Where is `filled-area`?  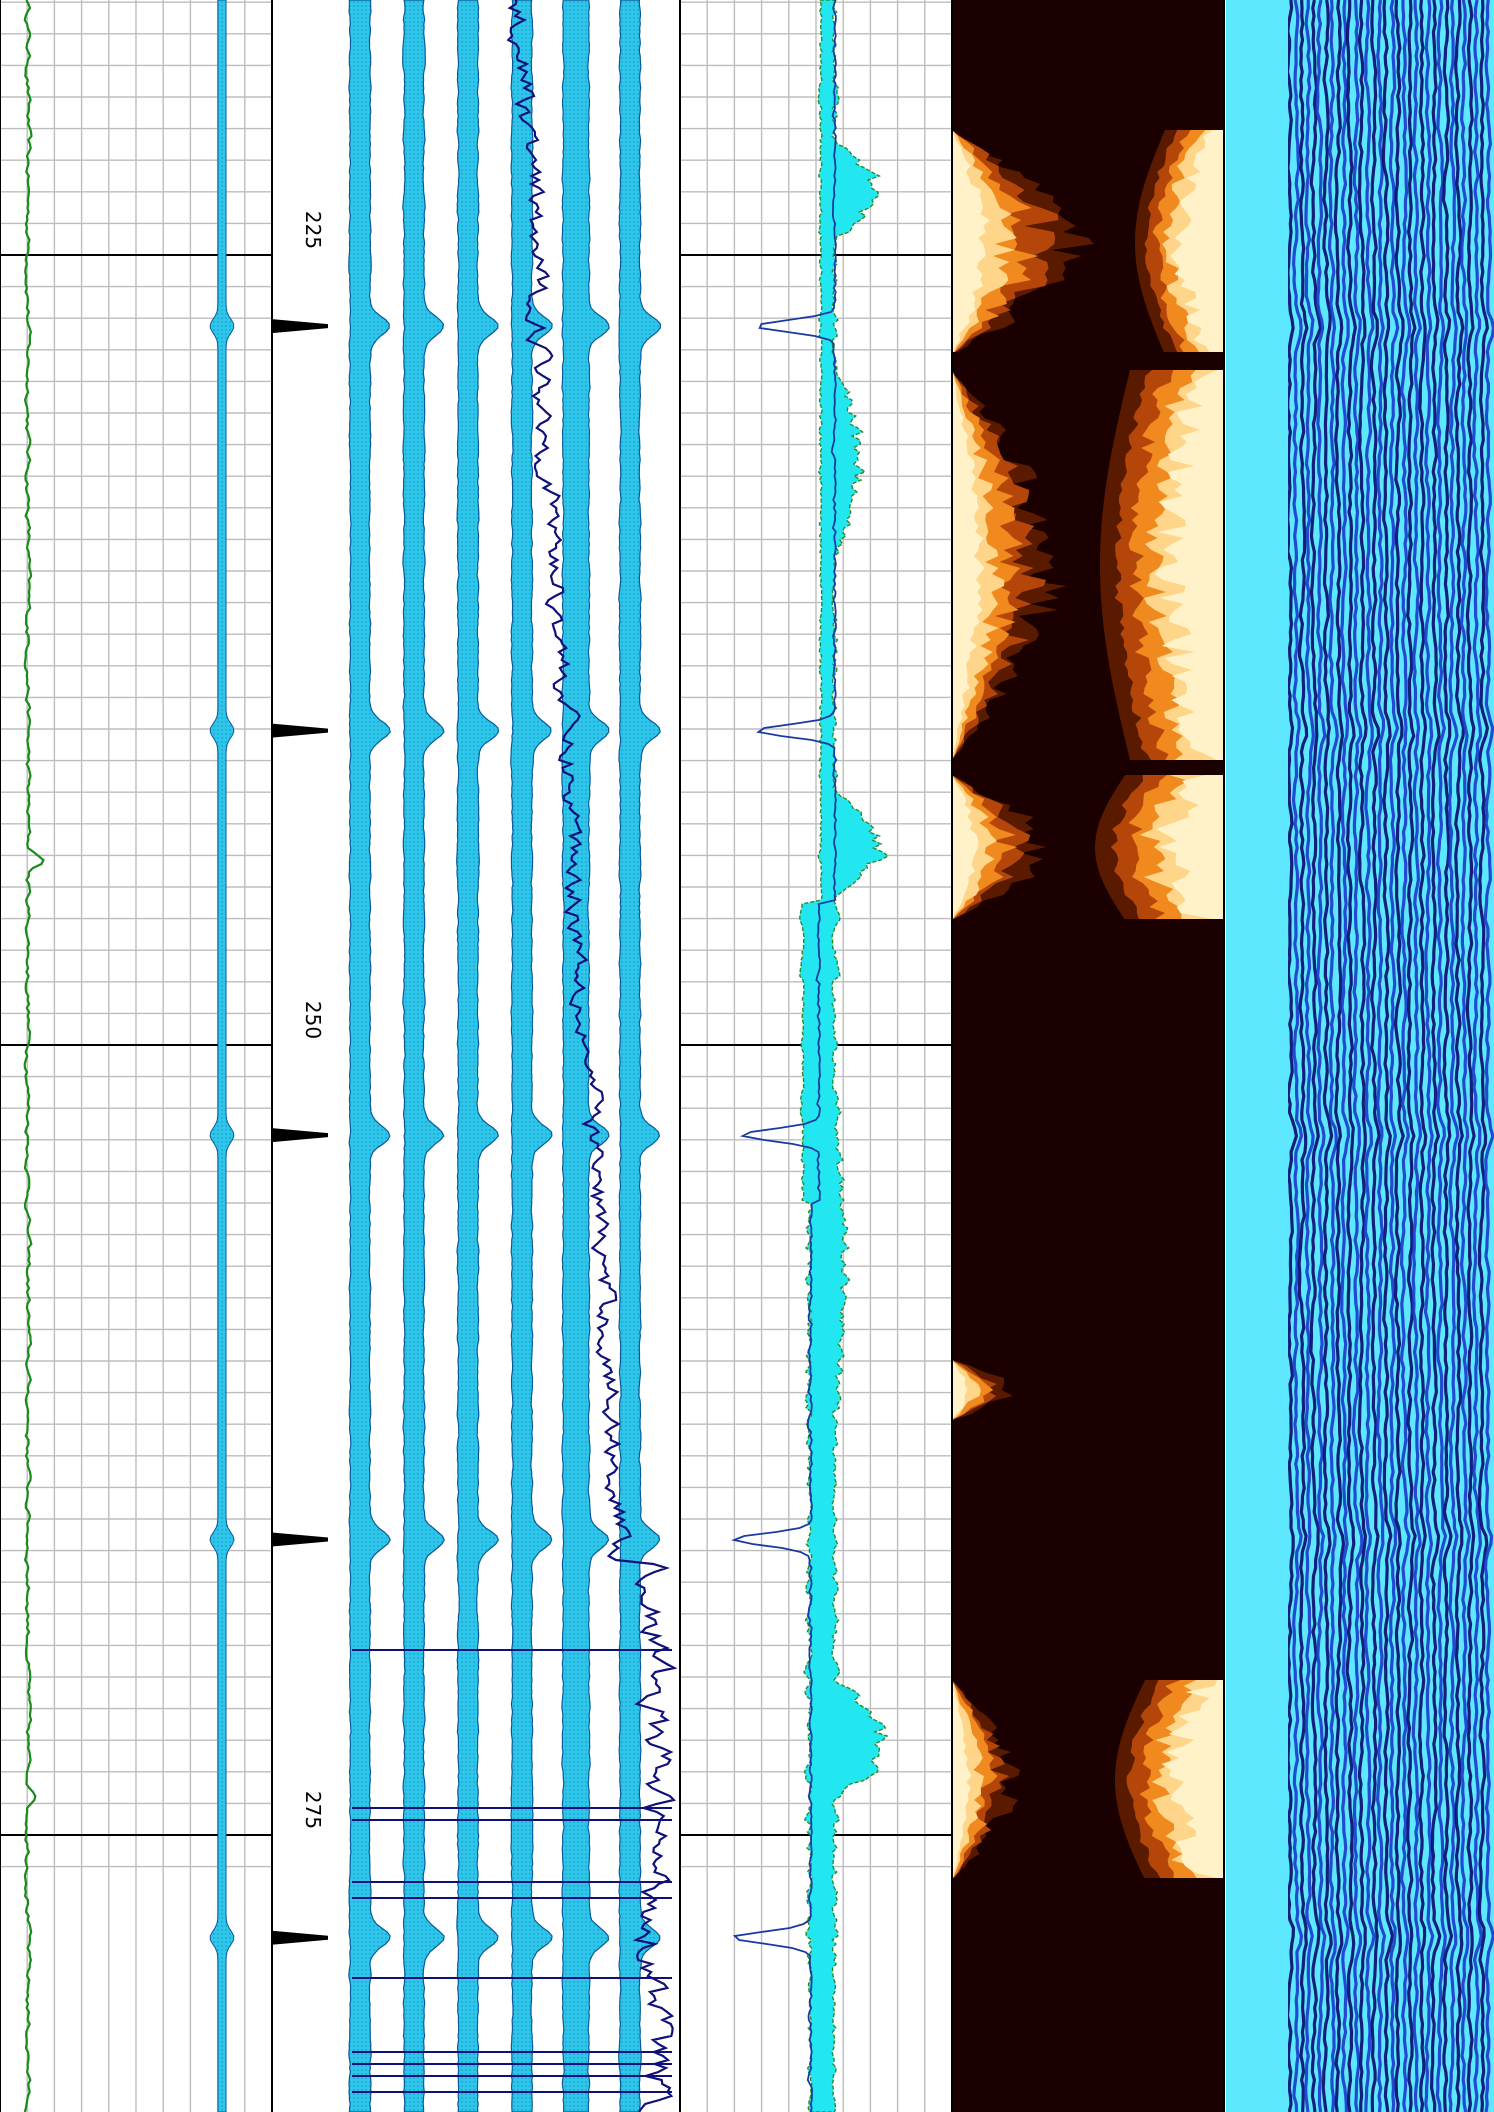
filled-area is located at coordinates (844, 1056).